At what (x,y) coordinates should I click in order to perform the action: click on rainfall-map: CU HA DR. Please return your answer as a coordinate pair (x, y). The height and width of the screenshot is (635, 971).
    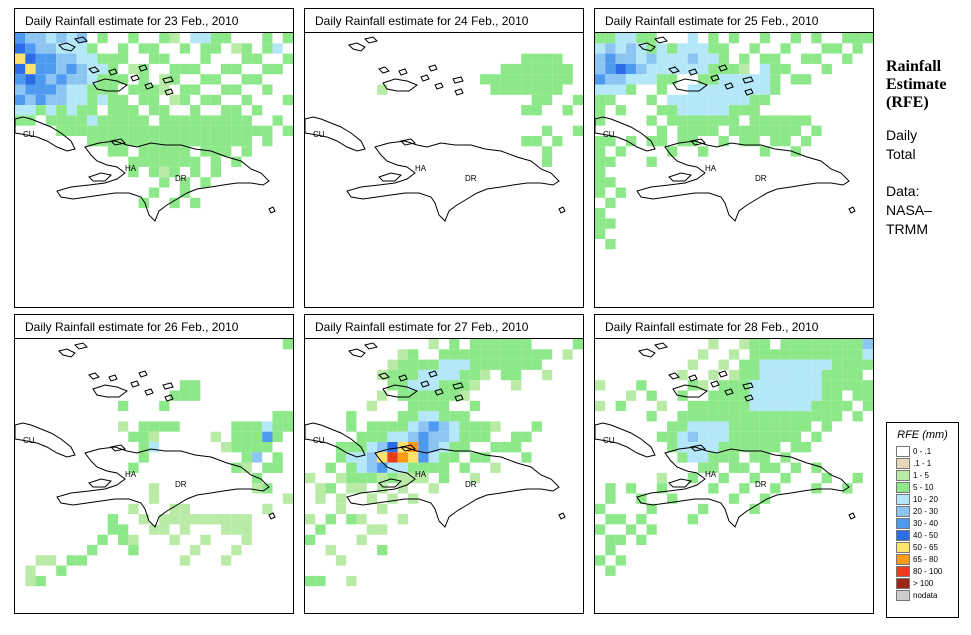
    Looking at the image, I should click on (444, 463).